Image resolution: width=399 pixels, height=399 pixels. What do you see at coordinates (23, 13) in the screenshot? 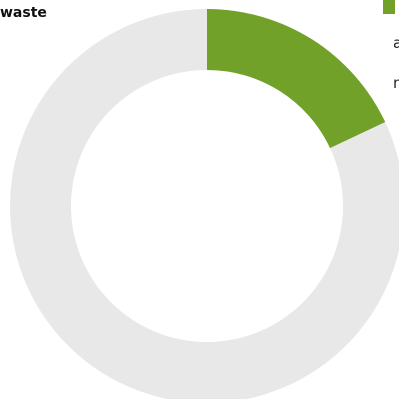
I see `chart-title-fragment: waste` at bounding box center [23, 13].